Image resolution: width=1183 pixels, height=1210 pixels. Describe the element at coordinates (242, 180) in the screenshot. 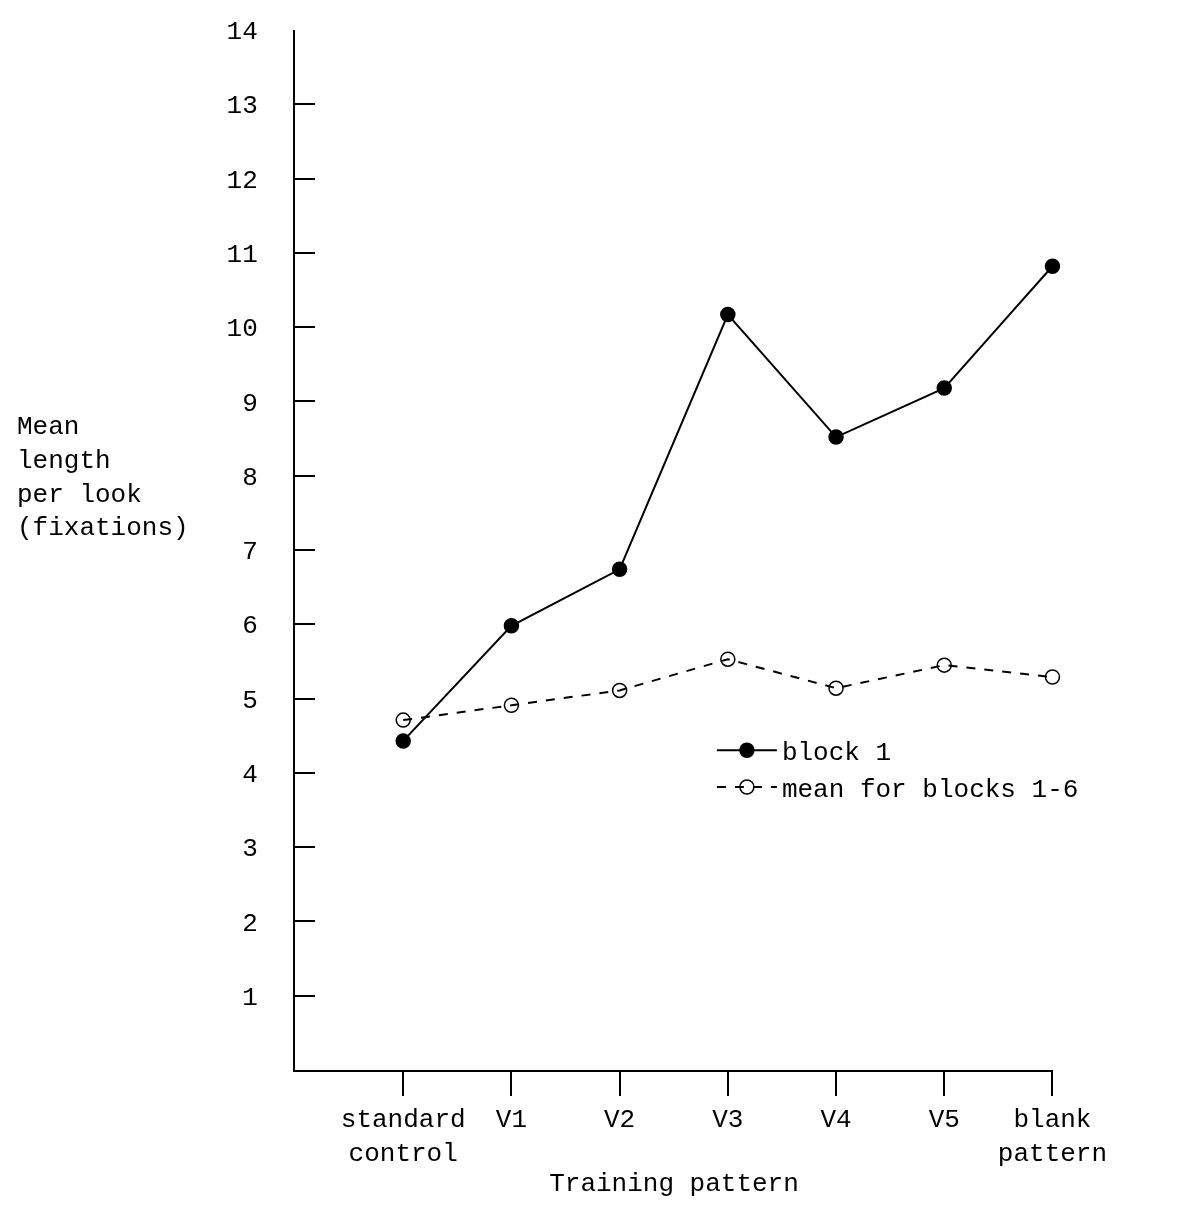

I see `y-tick-label: 12` at that location.